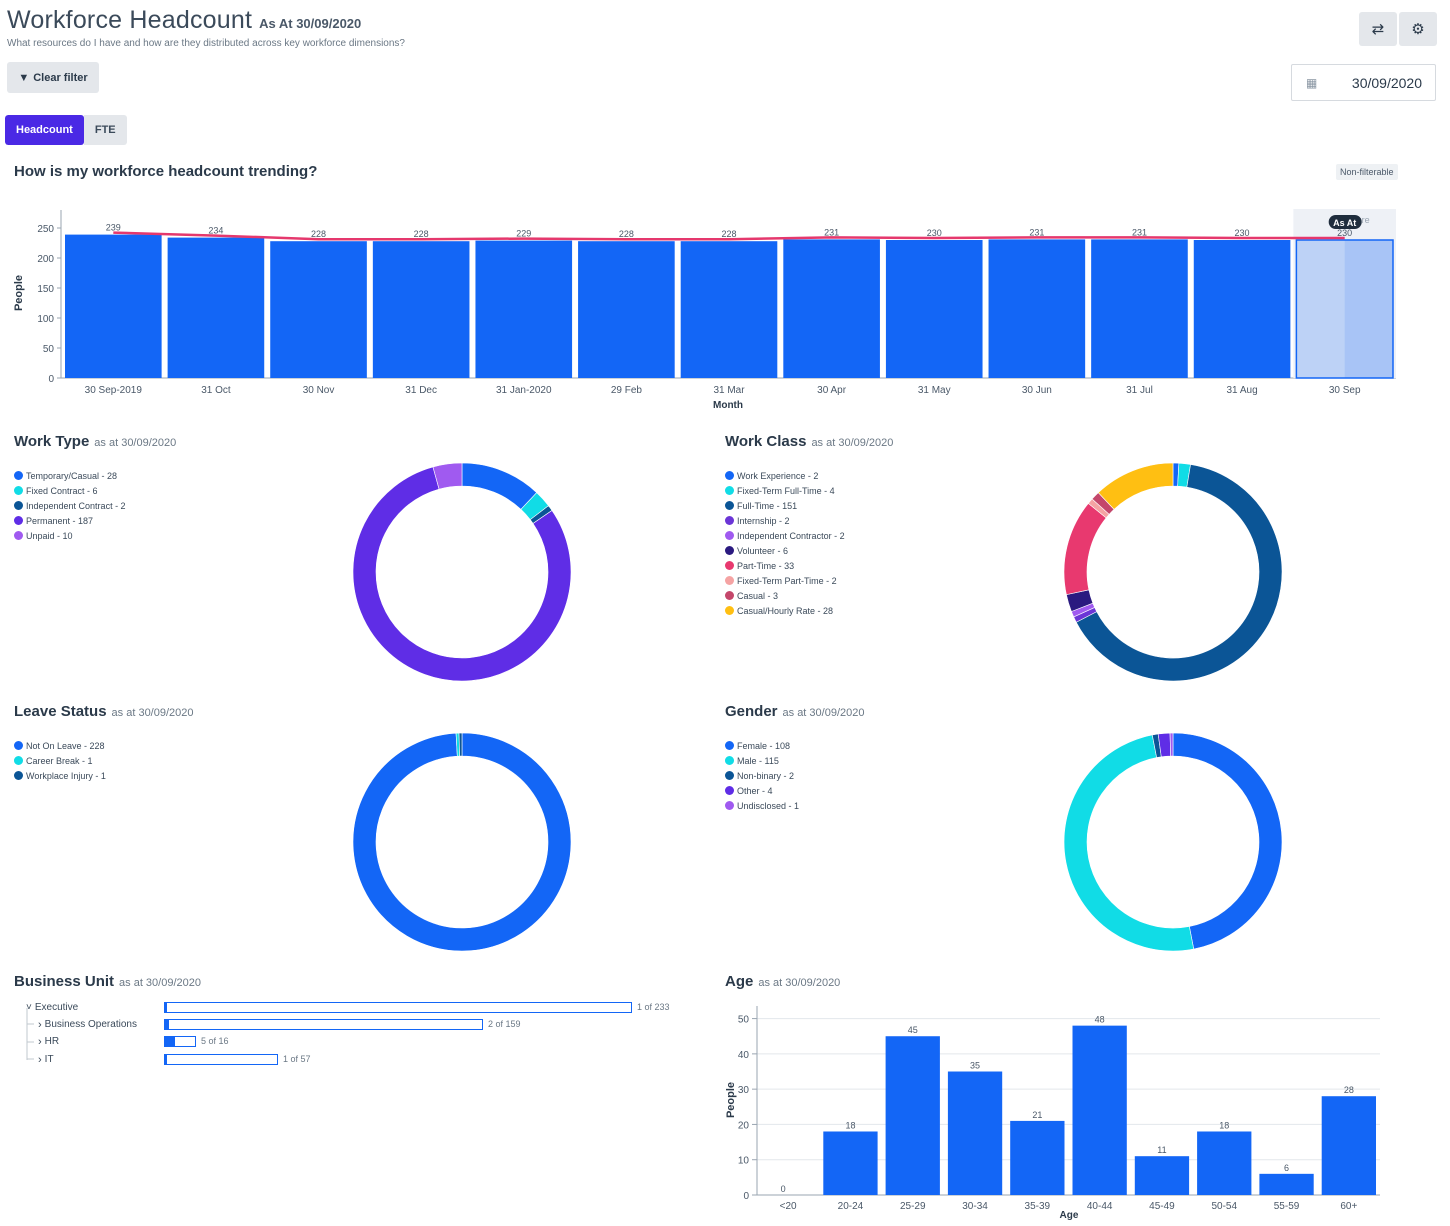 Image resolution: width=1450 pixels, height=1226 pixels. Describe the element at coordinates (1418, 29) in the screenshot. I see `settings-button: ⚙` at that location.